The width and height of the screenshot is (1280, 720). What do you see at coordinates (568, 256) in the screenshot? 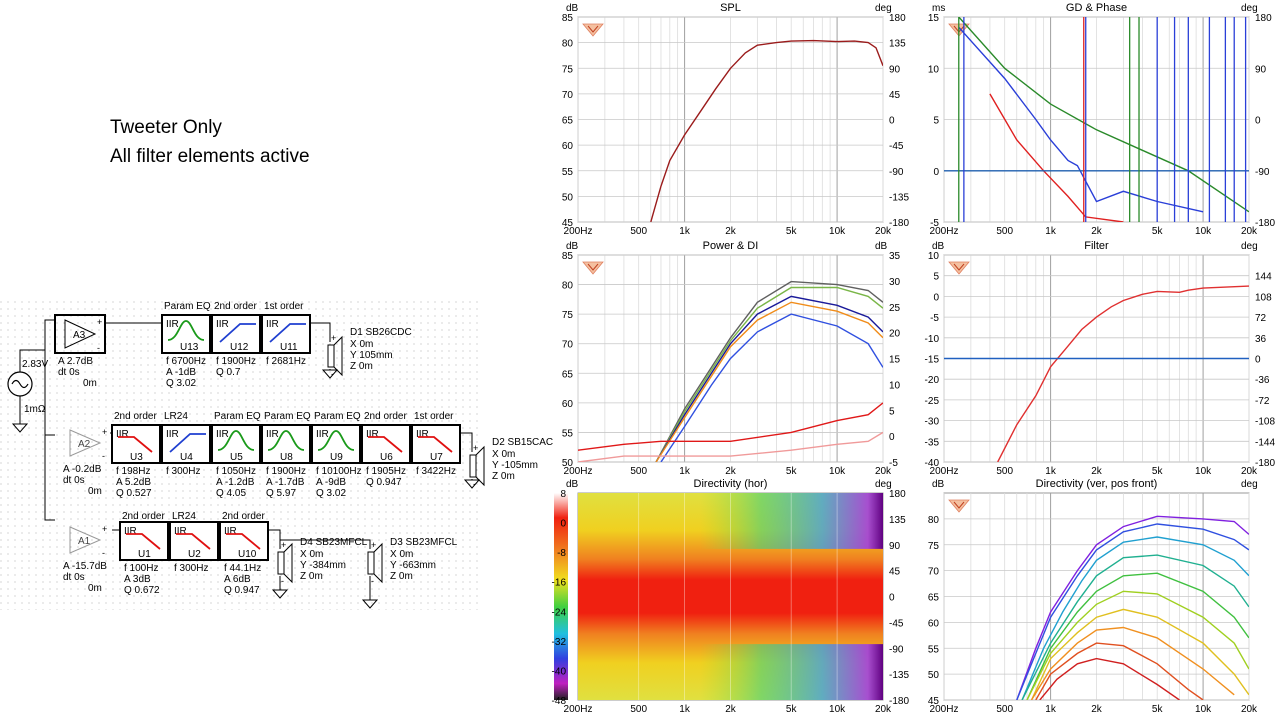
I see `y-tick-label: 85` at bounding box center [568, 256].